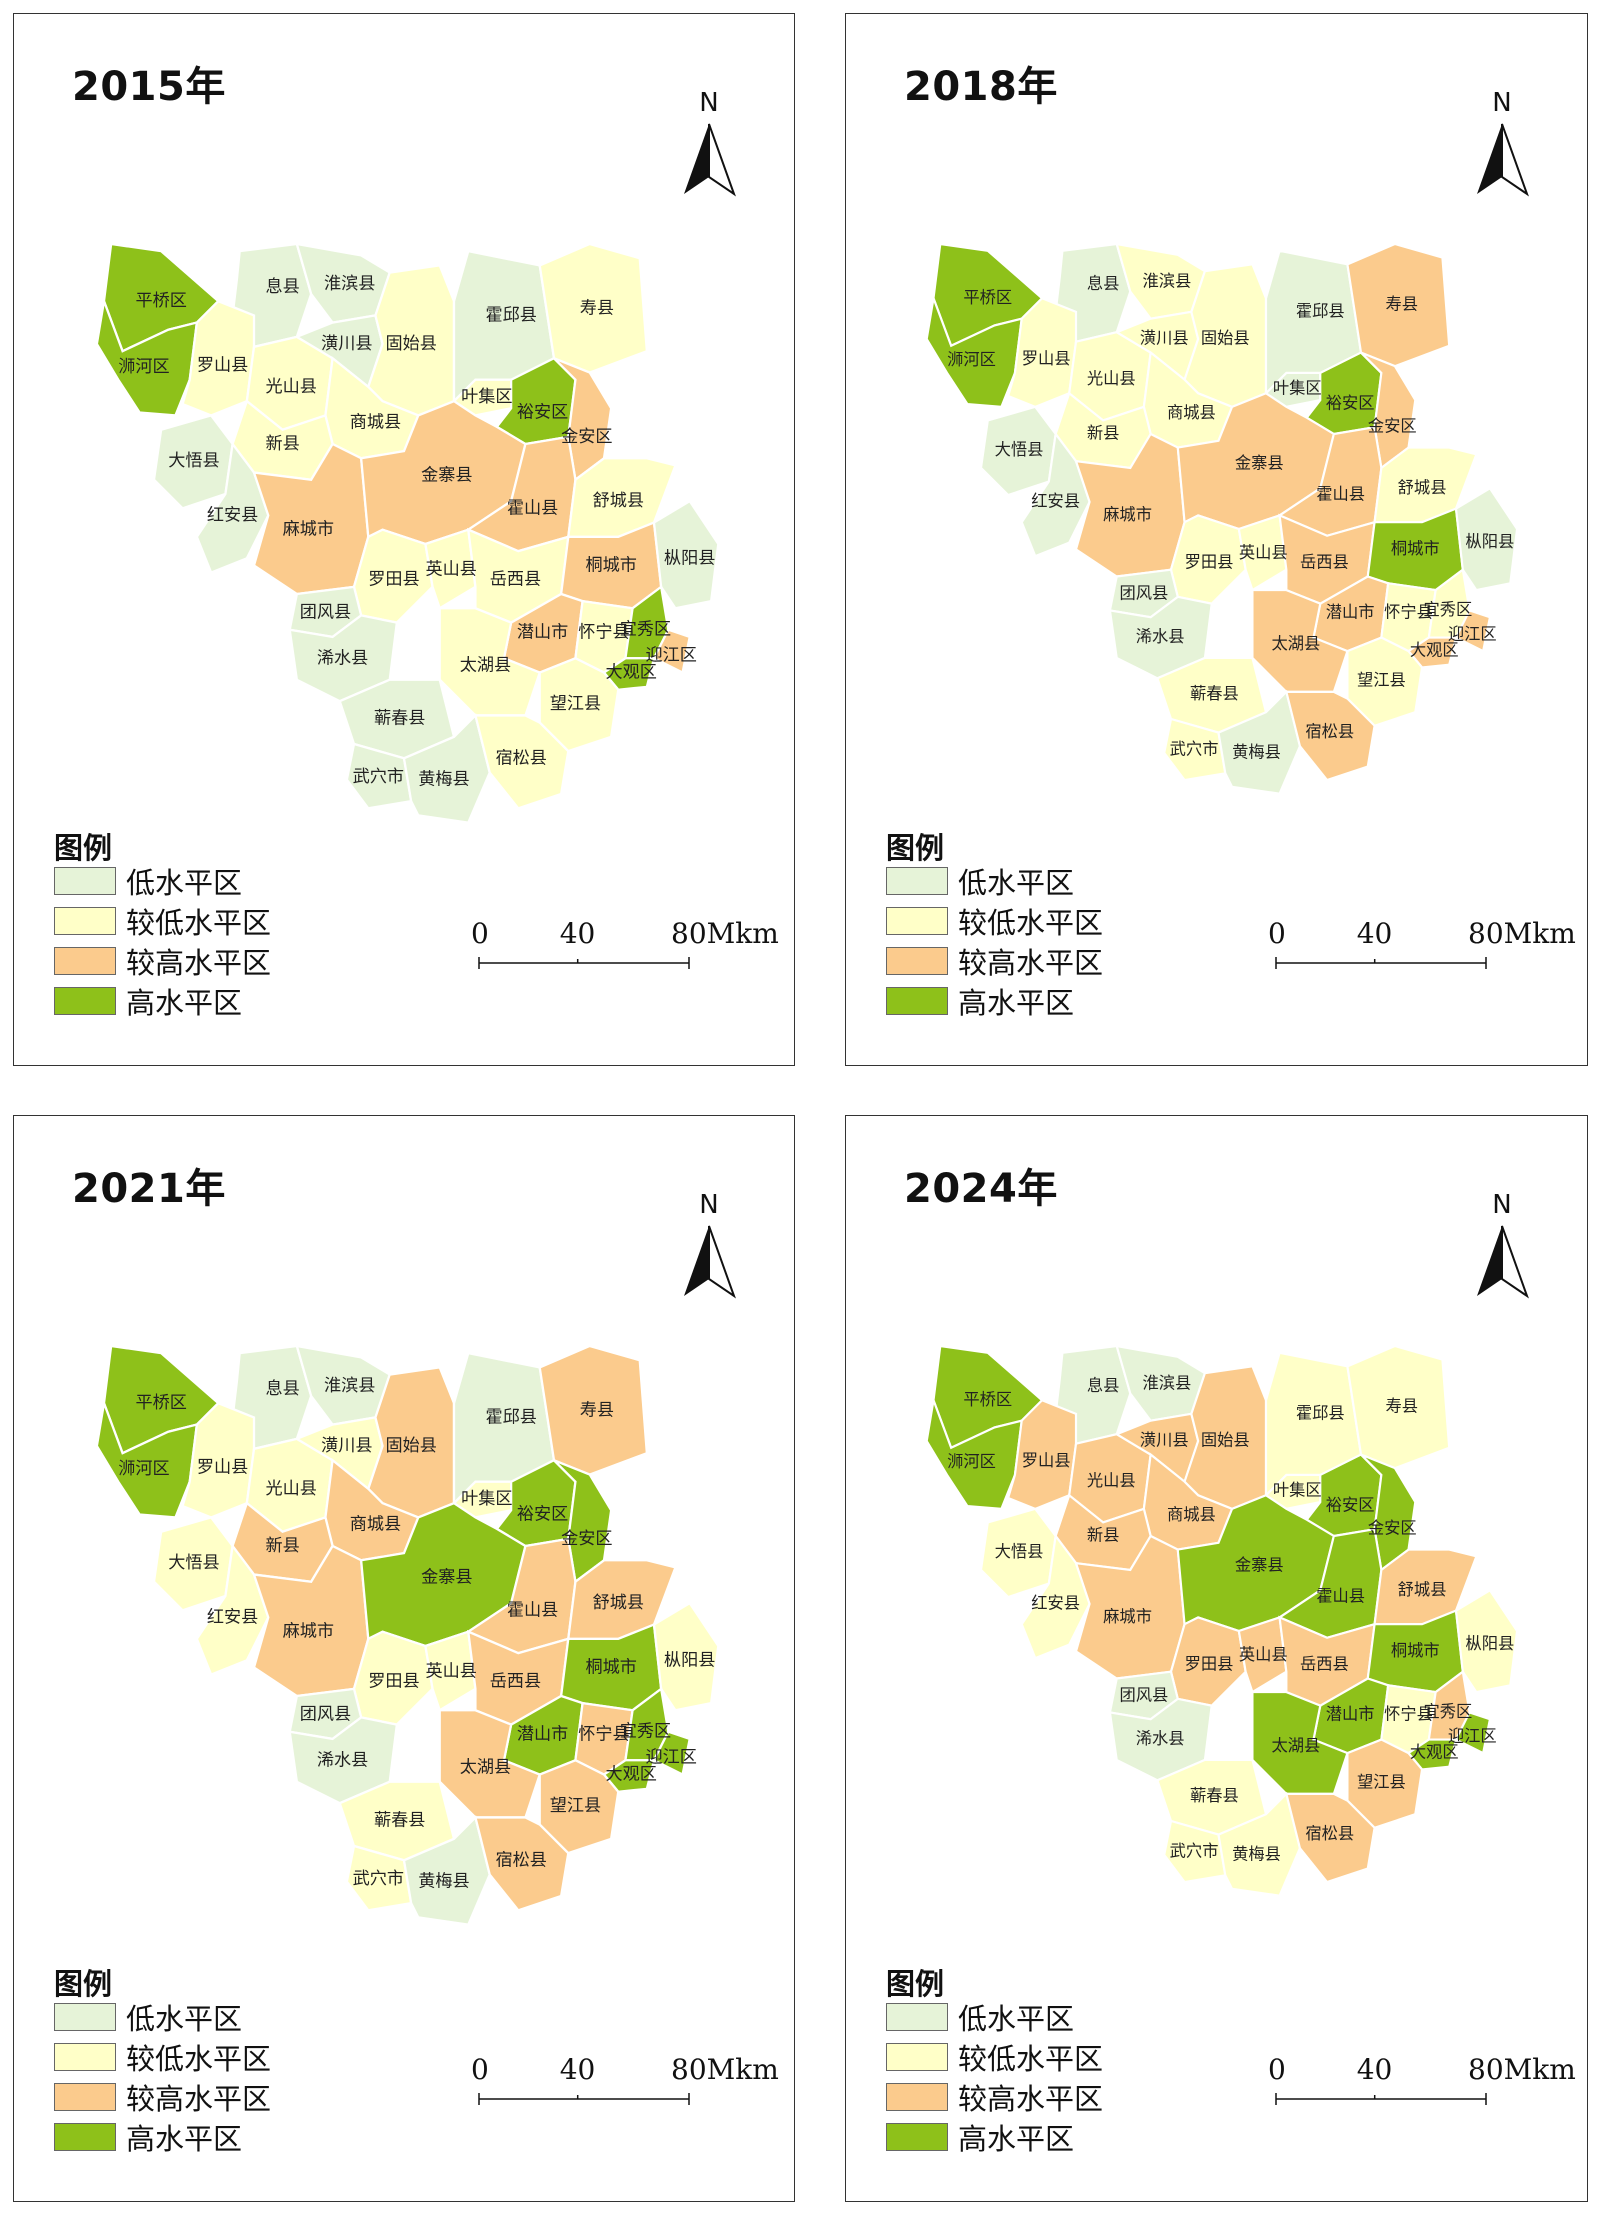  What do you see at coordinates (618, 501) in the screenshot?
I see `county-label: 舒城县` at bounding box center [618, 501].